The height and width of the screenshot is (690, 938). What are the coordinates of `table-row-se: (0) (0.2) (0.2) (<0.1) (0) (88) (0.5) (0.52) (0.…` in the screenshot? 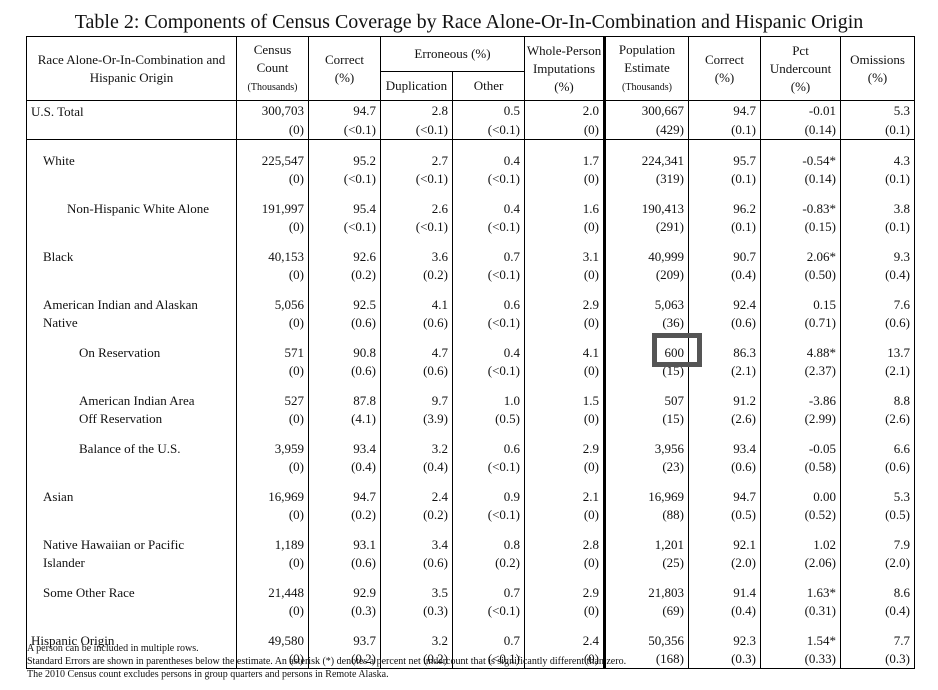 It's located at (471, 515).